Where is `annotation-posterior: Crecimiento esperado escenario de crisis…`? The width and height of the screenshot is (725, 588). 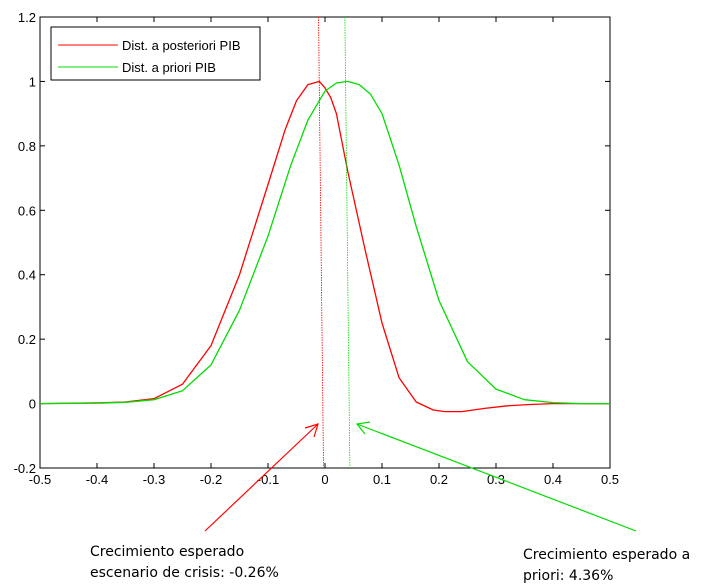 annotation-posterior: Crecimiento esperado escenario de crisis… is located at coordinates (184, 562).